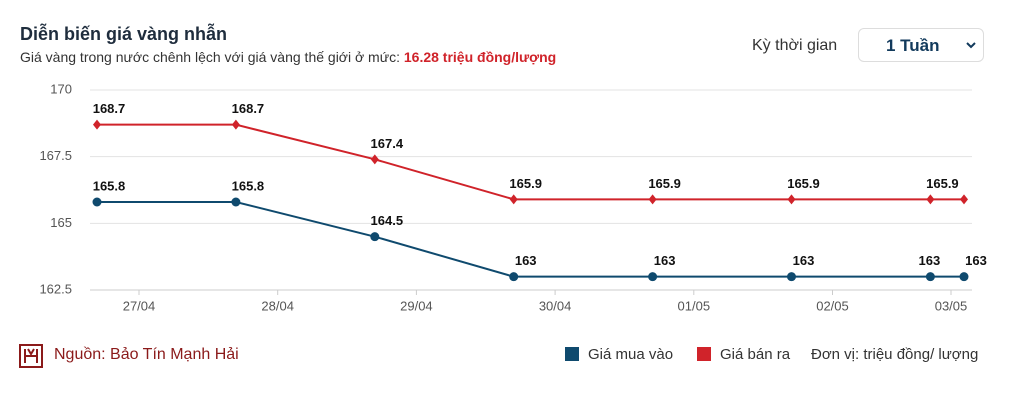  What do you see at coordinates (31, 356) in the screenshot?
I see `logo` at bounding box center [31, 356].